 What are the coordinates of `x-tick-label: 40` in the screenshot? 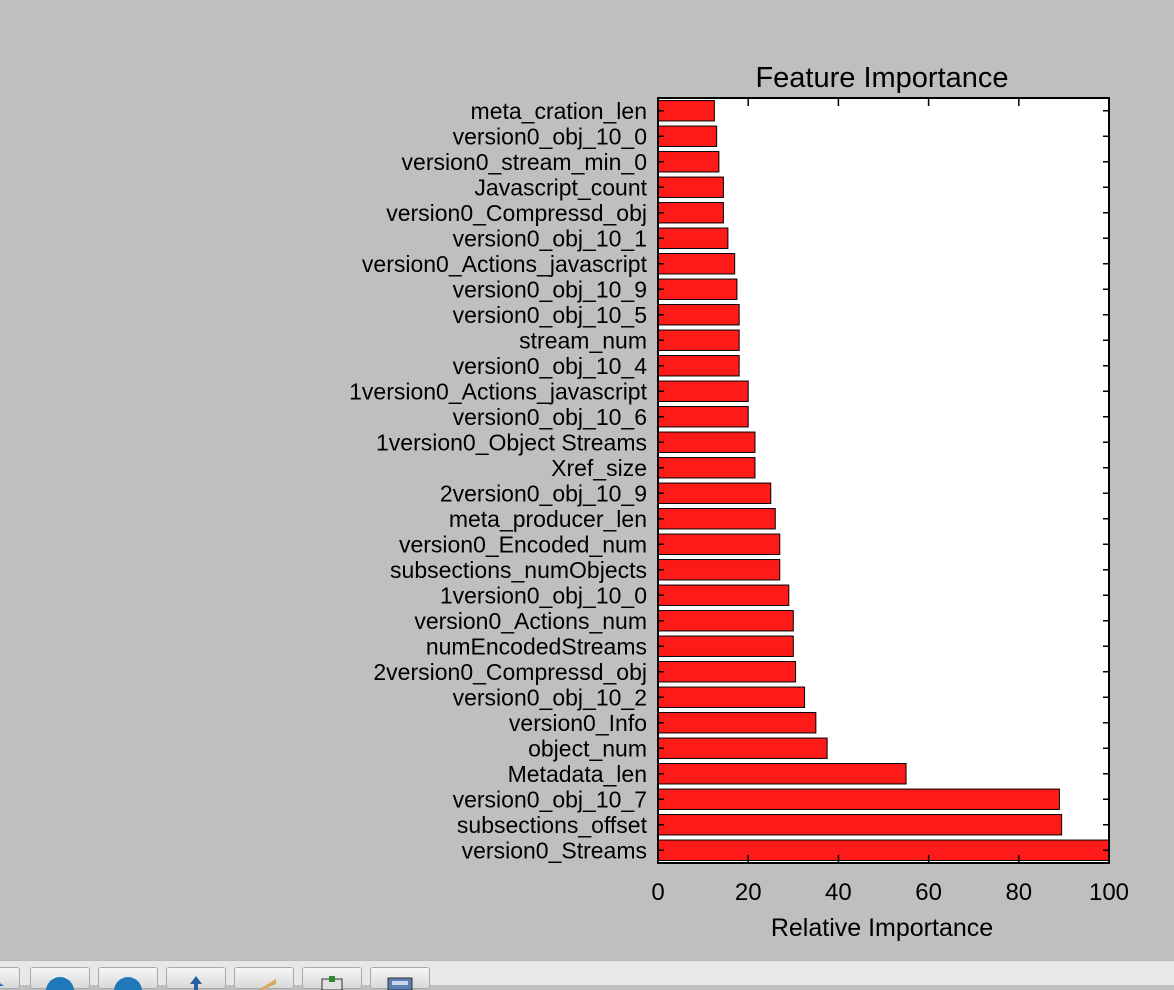 It's located at (838, 892).